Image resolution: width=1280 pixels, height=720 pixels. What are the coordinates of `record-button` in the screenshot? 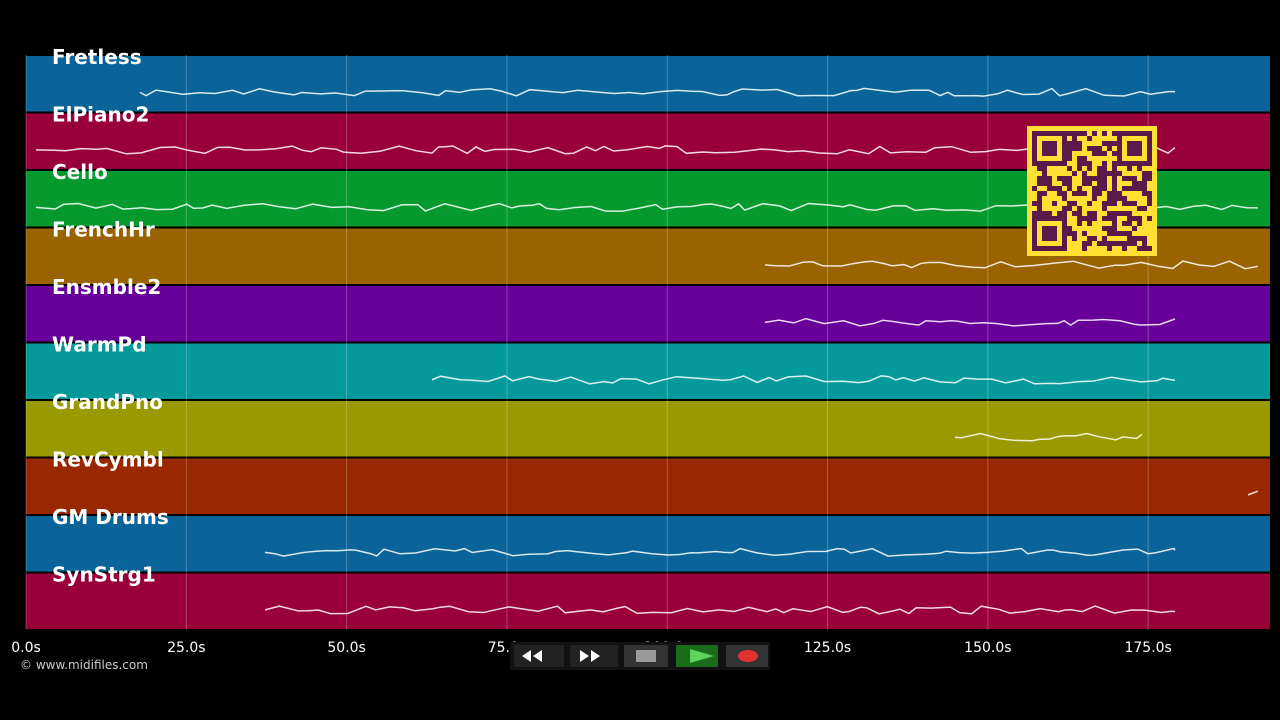 It's located at (747, 656).